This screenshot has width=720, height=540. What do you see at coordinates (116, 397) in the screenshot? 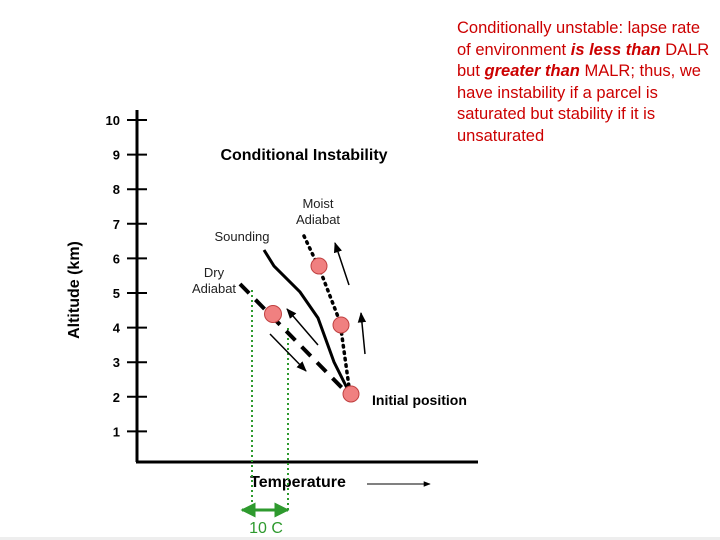
I see `y-tick-label: 2` at bounding box center [116, 397].